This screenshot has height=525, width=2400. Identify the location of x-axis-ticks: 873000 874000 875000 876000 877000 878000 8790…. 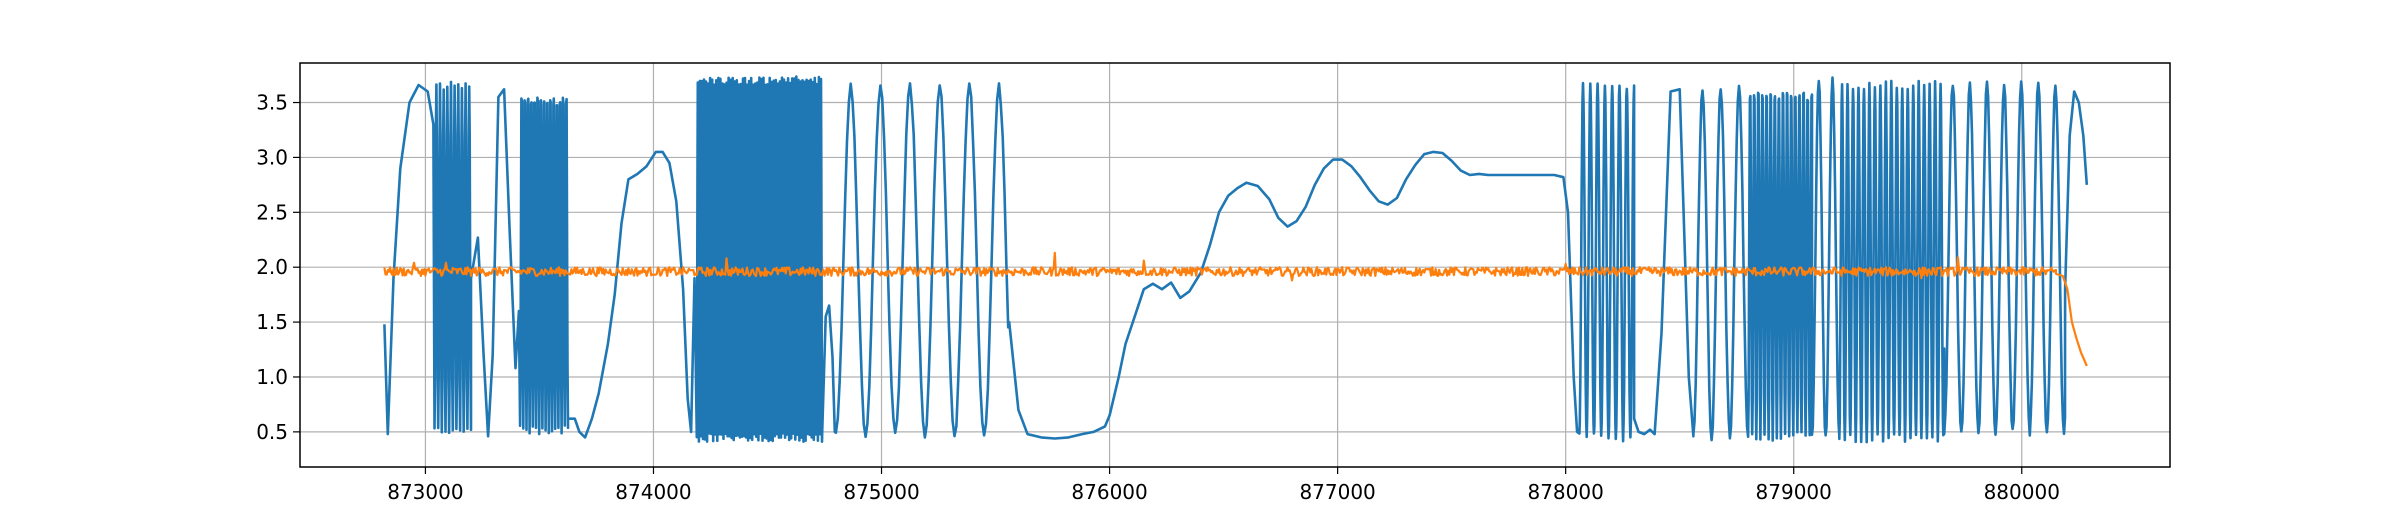
(1223, 485).